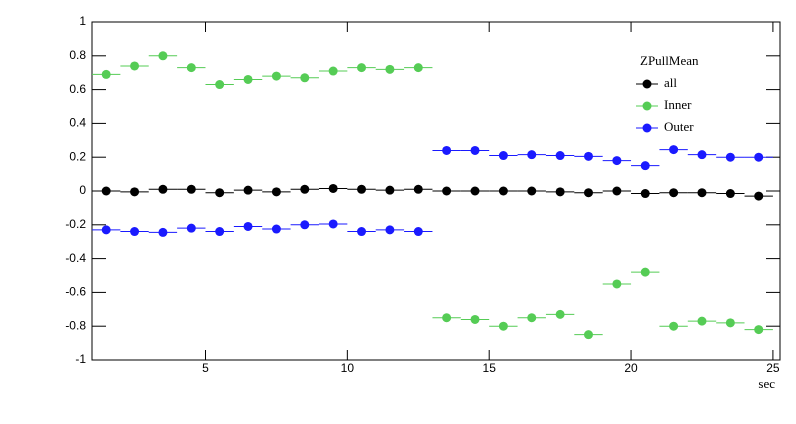  What do you see at coordinates (678, 104) in the screenshot?
I see `legend-label: Inner` at bounding box center [678, 104].